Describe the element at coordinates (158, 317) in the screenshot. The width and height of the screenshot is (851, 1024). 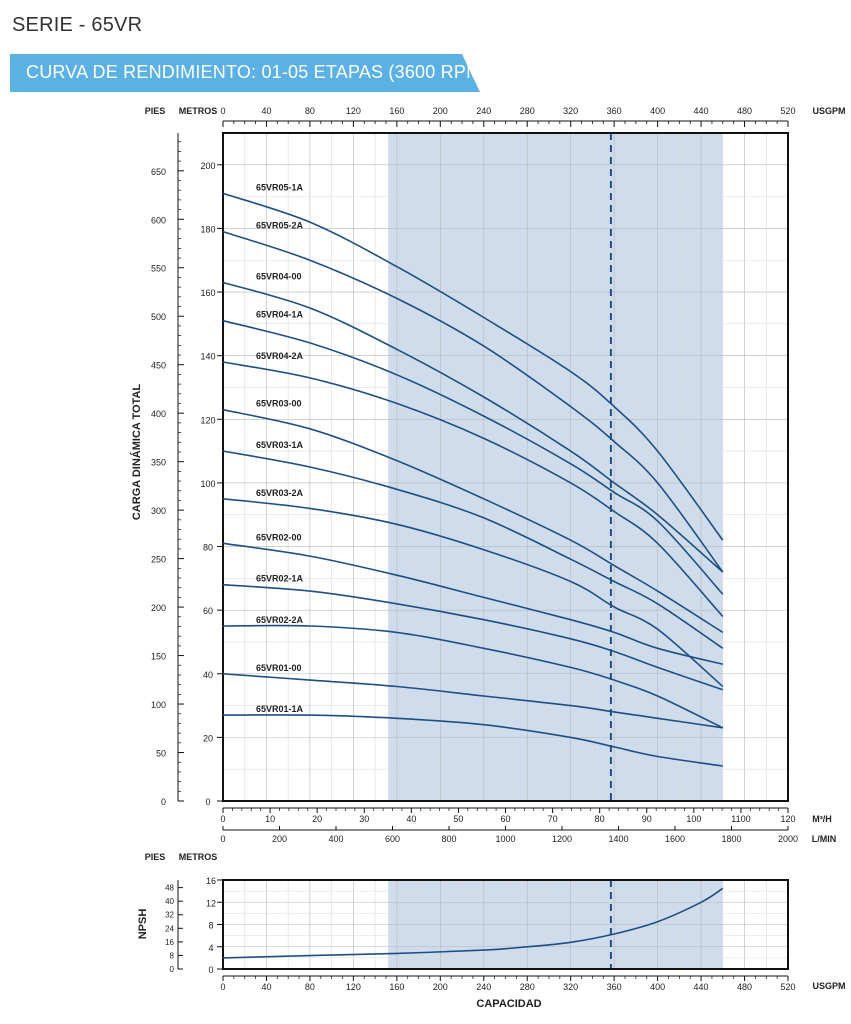
I see `pies-tick-label: 500` at that location.